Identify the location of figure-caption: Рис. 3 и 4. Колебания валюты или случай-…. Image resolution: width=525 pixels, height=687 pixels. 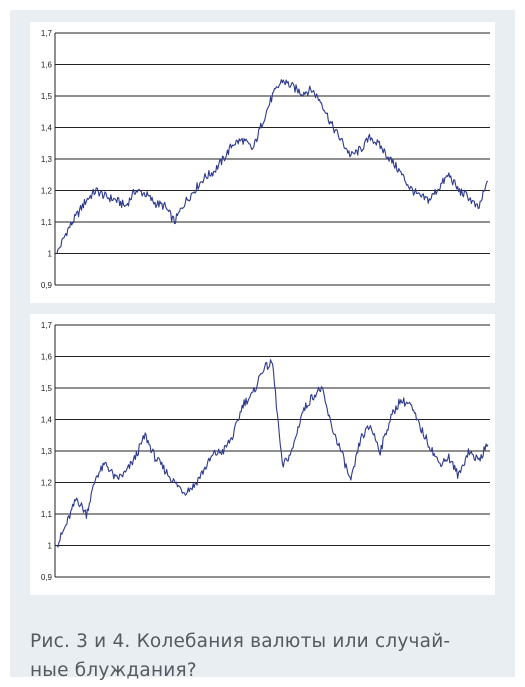
(265, 656).